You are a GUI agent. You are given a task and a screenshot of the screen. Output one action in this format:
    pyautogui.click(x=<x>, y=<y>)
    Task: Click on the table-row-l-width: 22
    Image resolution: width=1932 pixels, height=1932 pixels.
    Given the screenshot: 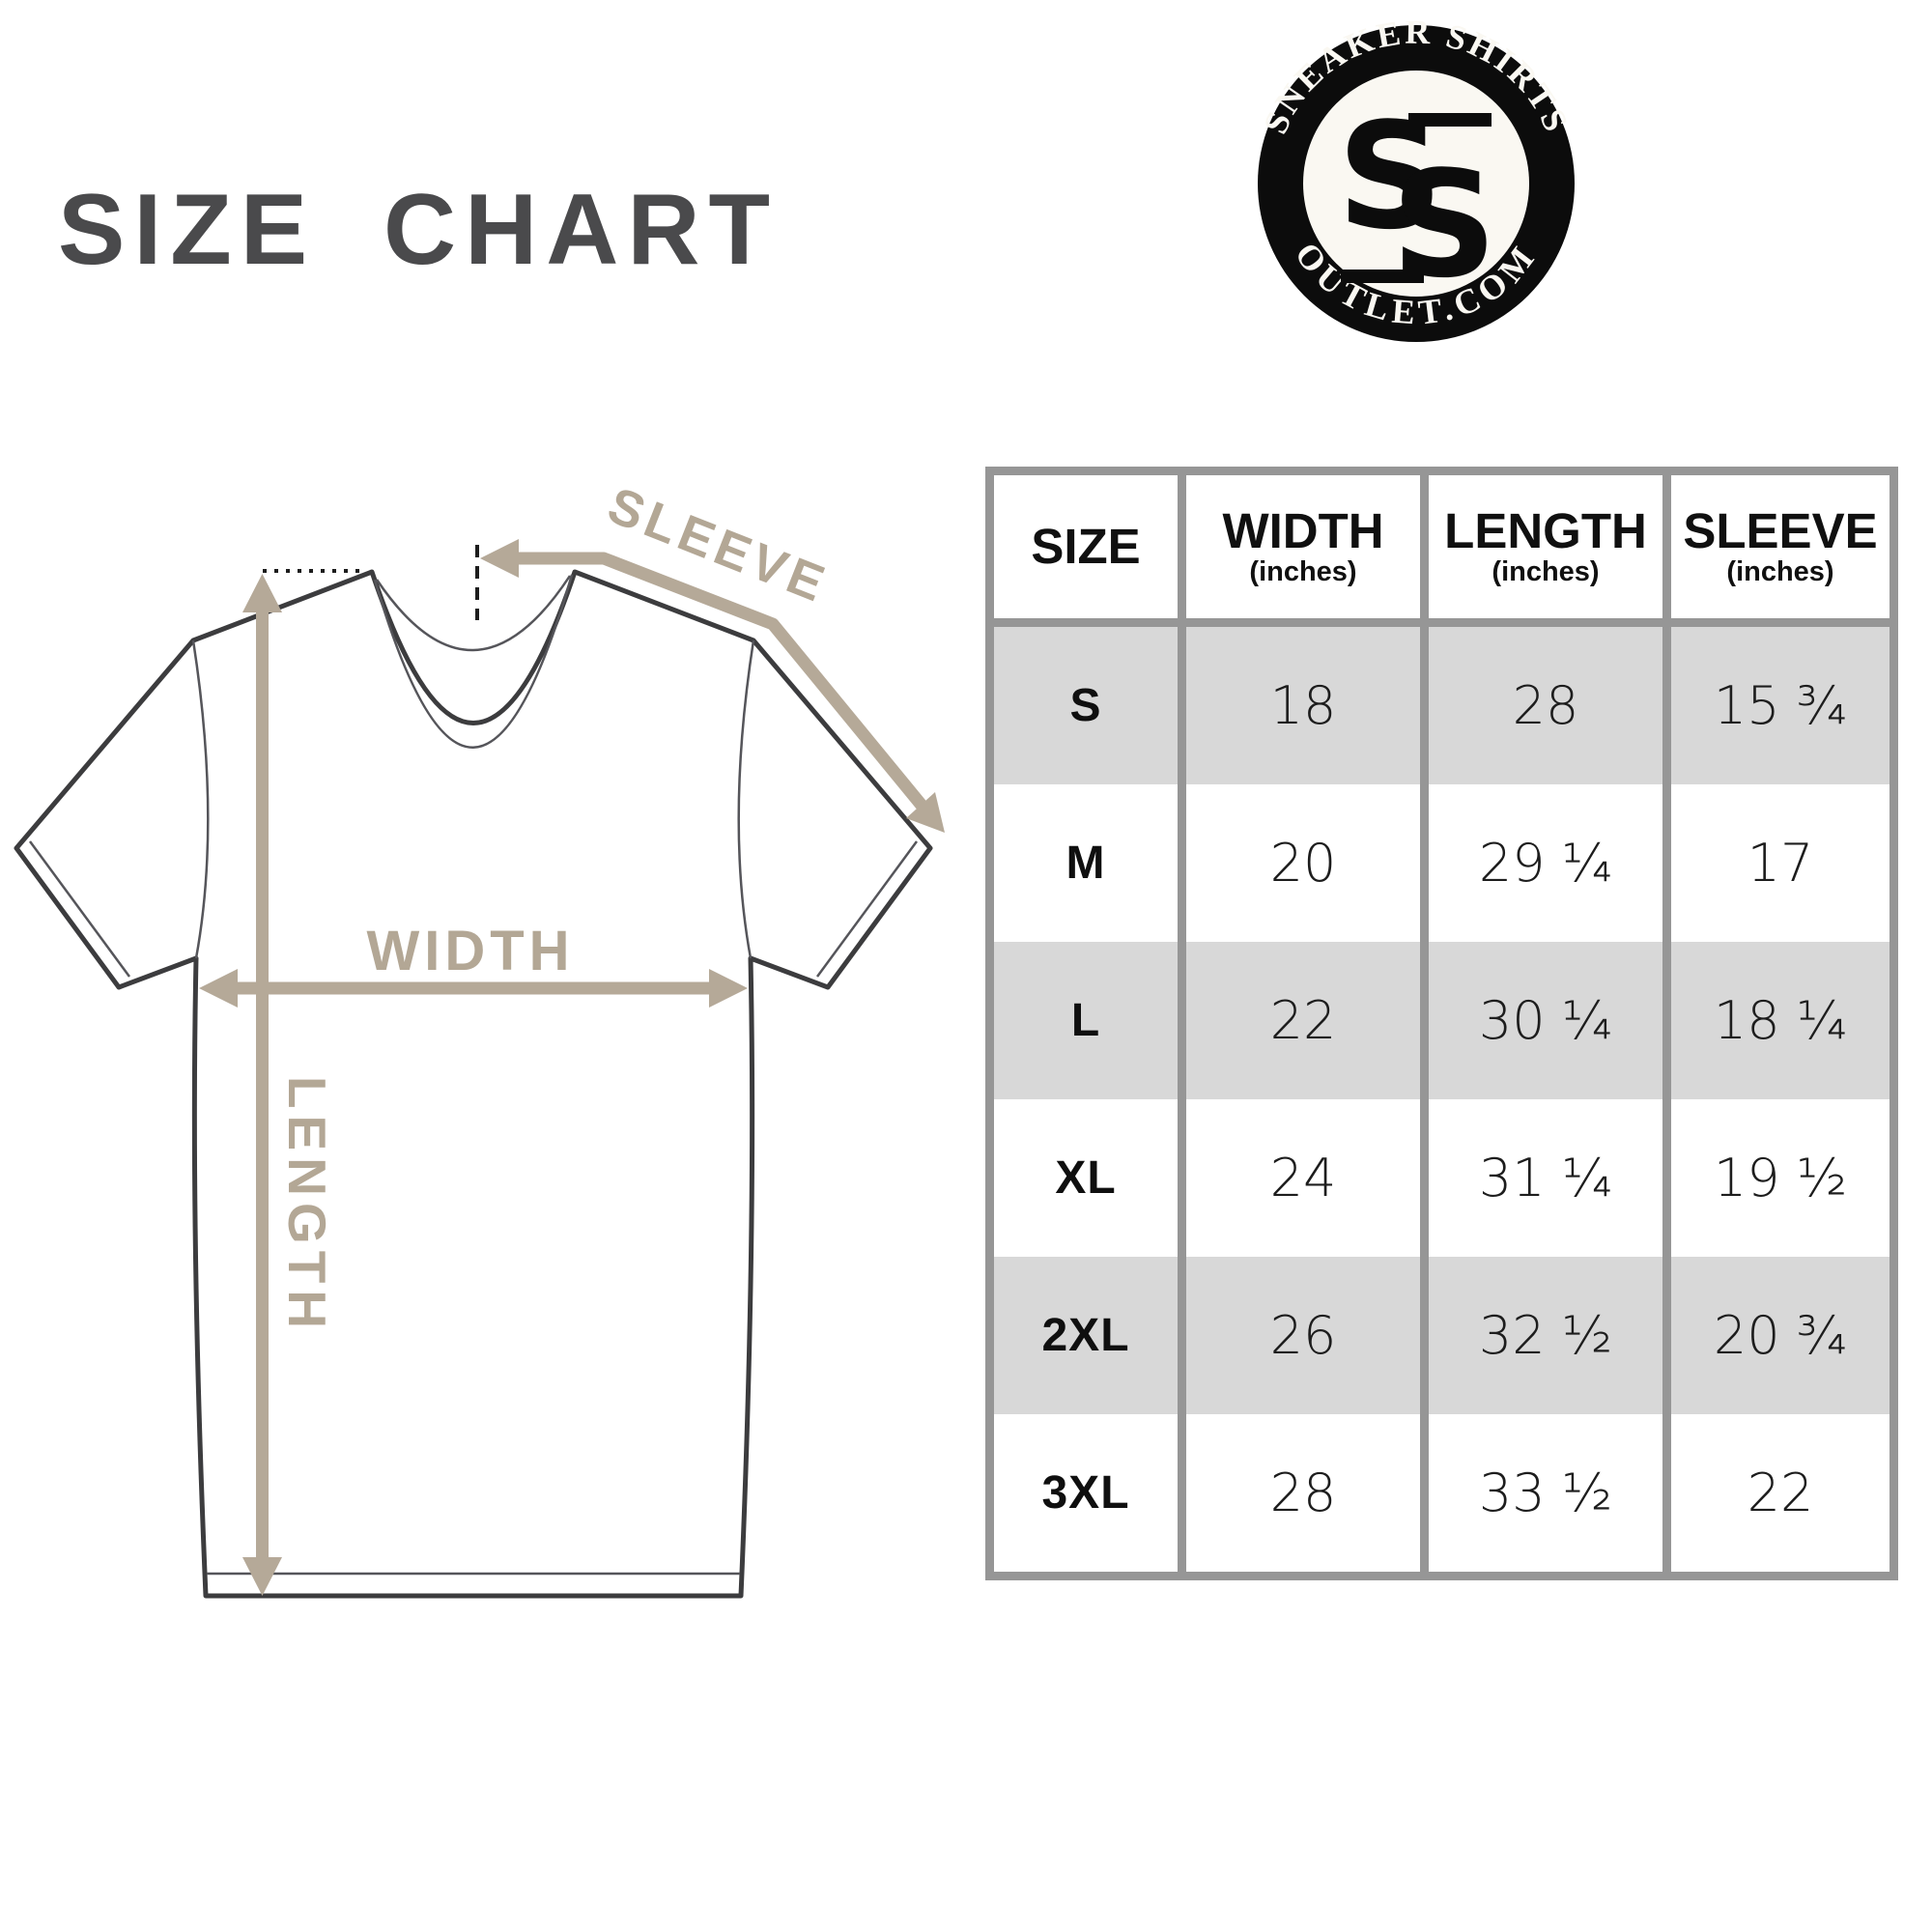 What is the action you would take?
    pyautogui.click(x=1303, y=1021)
    